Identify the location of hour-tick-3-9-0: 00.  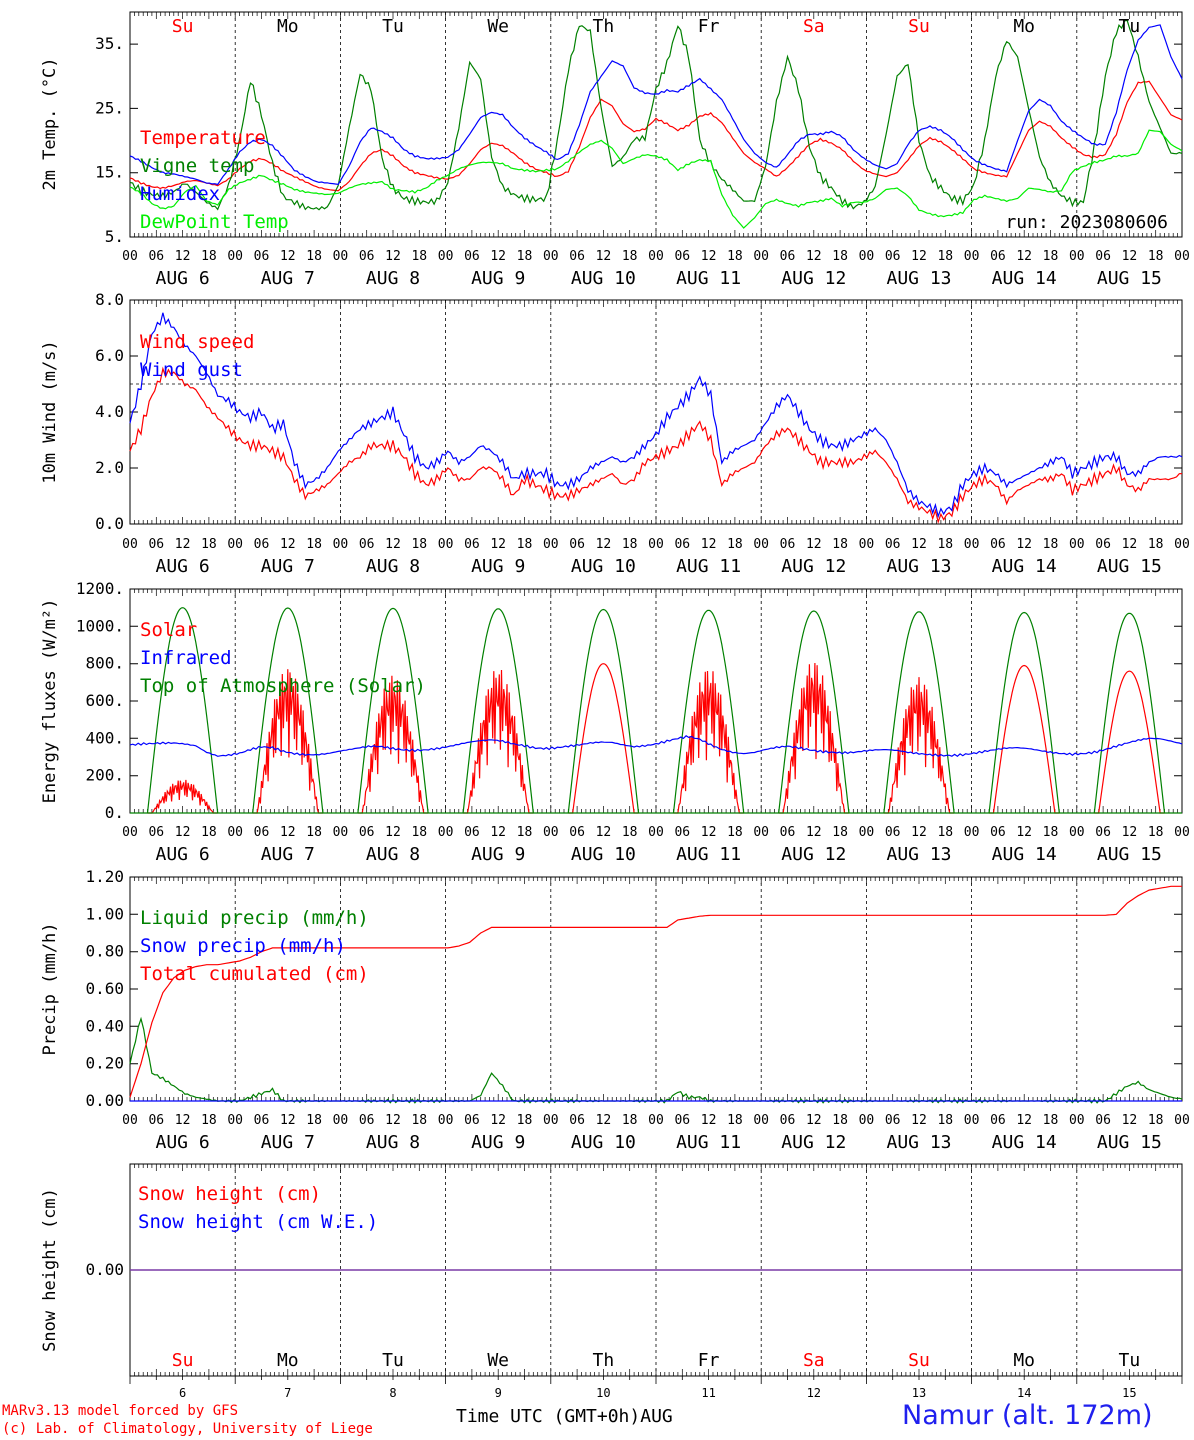
(1077, 1120).